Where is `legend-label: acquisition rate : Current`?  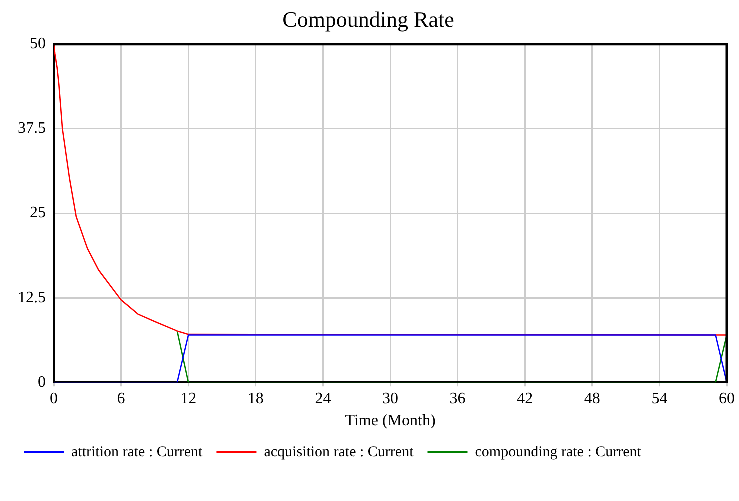
legend-label: acquisition rate : Current is located at coordinates (339, 452).